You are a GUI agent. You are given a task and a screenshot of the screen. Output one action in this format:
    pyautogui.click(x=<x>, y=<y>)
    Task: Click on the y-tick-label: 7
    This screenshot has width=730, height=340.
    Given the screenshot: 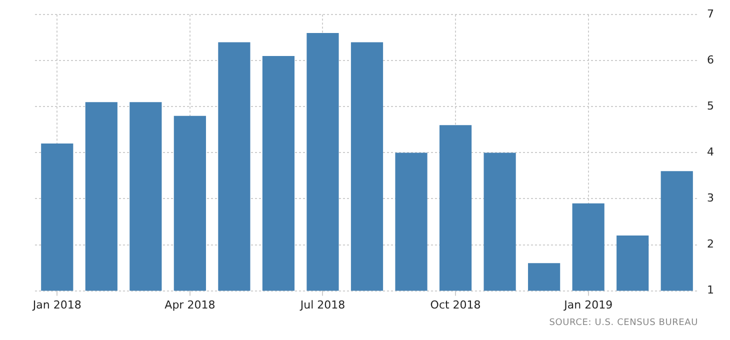 What is the action you would take?
    pyautogui.click(x=710, y=13)
    